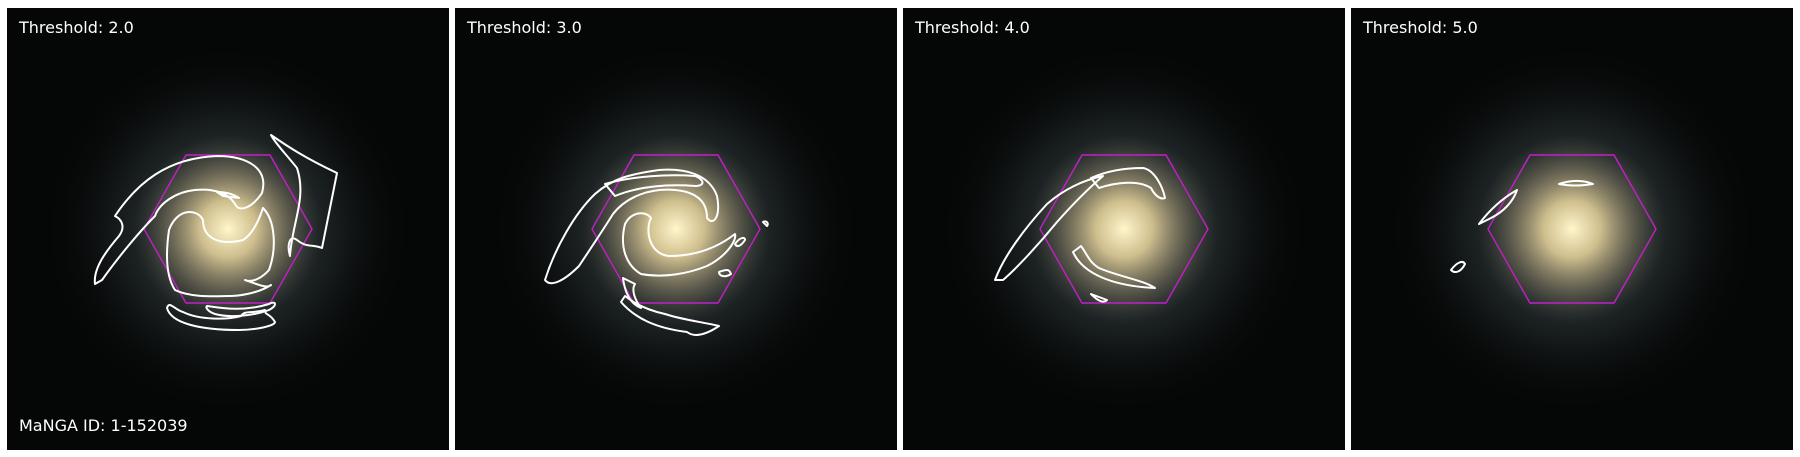 This screenshot has height=457, width=1800. I want to click on threshold-label: Threshold: 4.0, so click(972, 27).